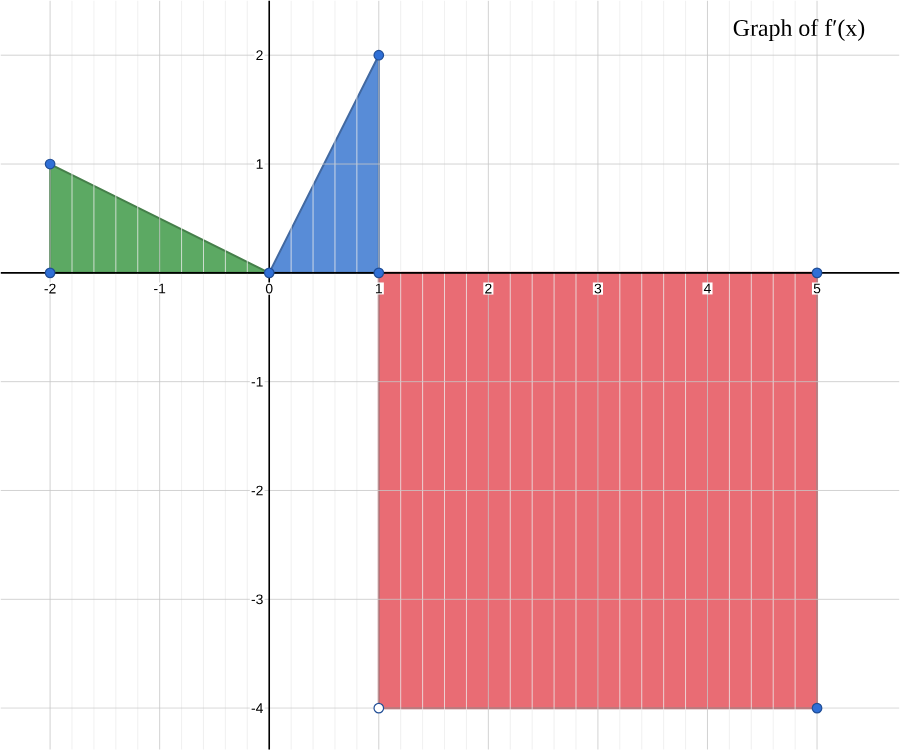 The height and width of the screenshot is (750, 900). Describe the element at coordinates (799, 29) in the screenshot. I see `text: Graph of f′(x)` at that location.